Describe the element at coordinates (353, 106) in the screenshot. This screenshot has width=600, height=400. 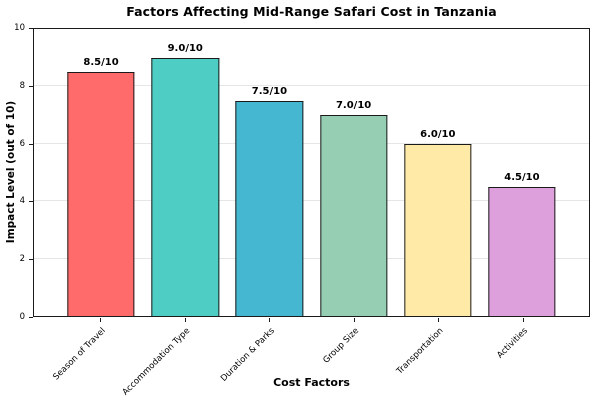
I see `bar-value-label: 7.0/10` at that location.